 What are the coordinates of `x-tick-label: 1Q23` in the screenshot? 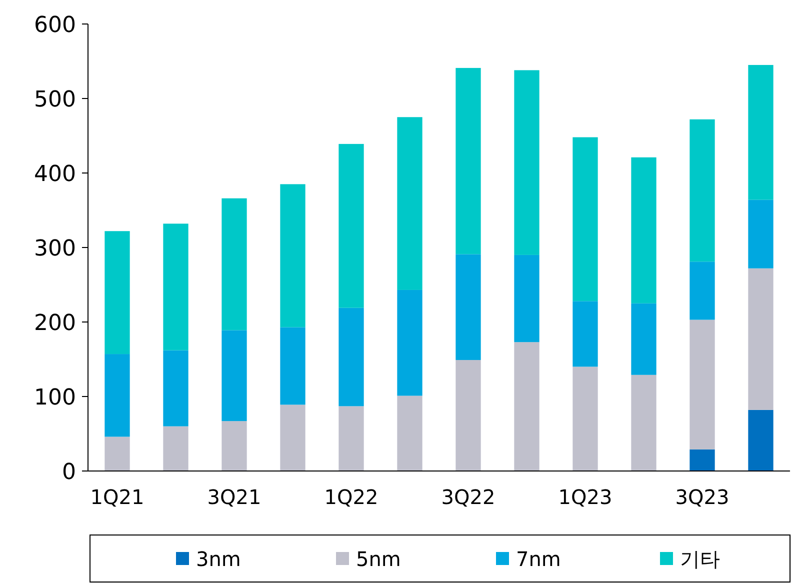 It's located at (585, 497).